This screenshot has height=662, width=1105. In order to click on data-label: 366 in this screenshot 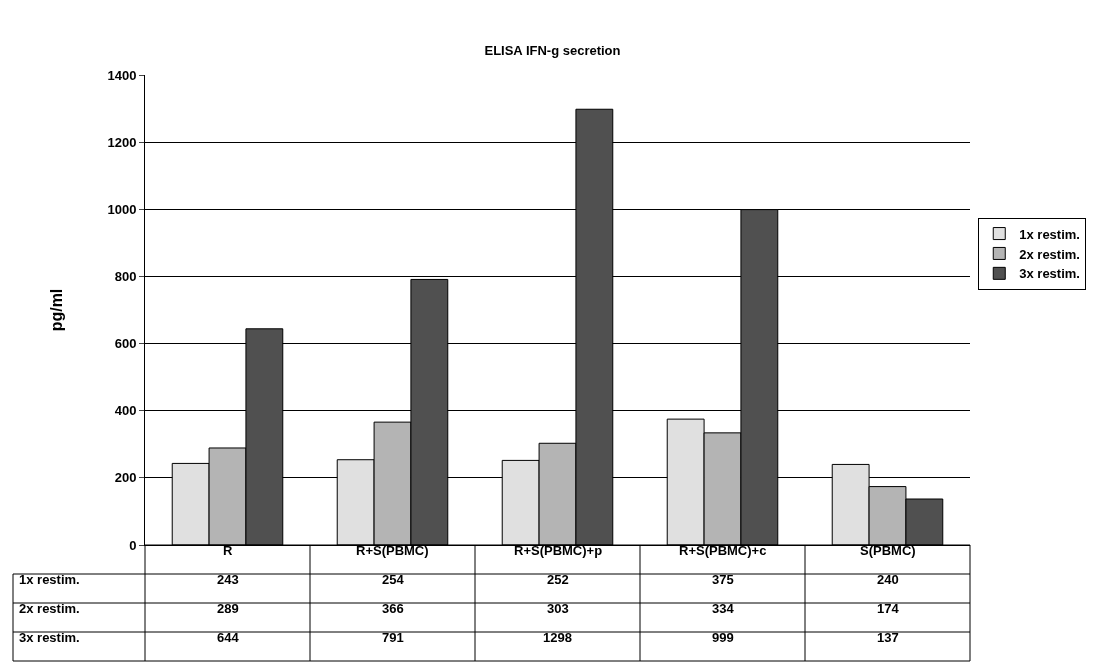, I will do `click(393, 608)`.